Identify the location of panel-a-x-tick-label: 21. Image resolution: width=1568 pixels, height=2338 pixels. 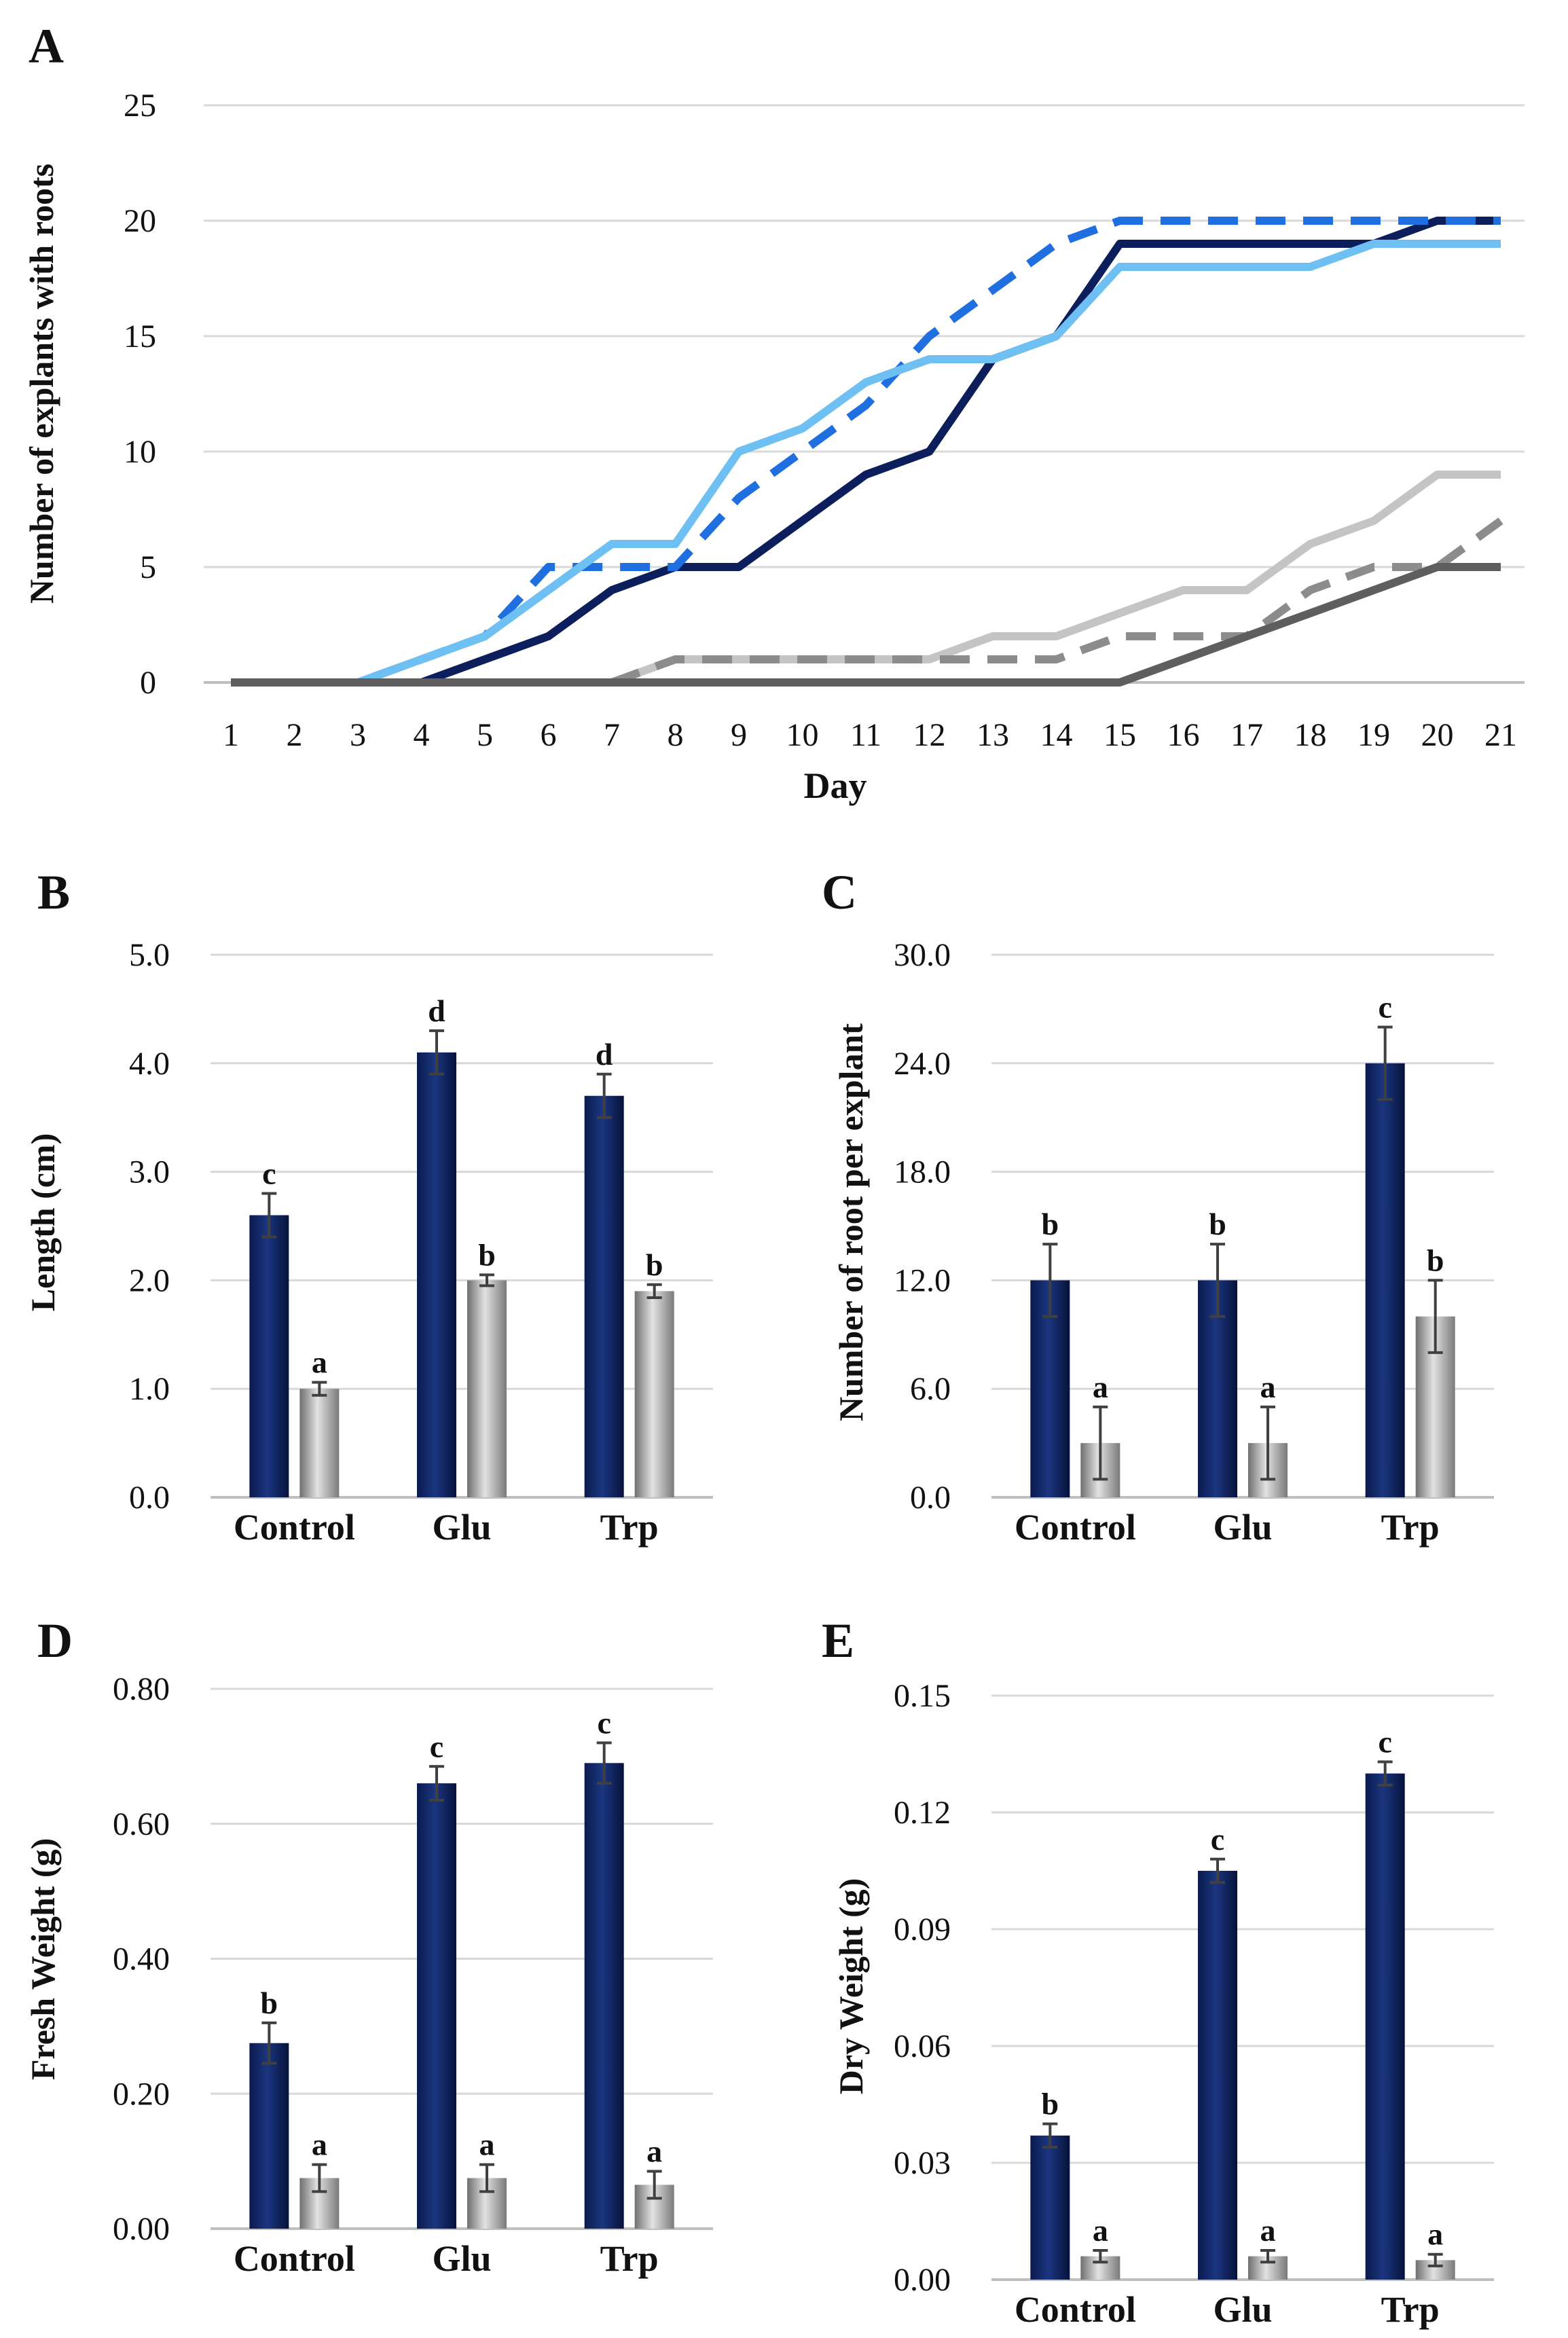
(1501, 735).